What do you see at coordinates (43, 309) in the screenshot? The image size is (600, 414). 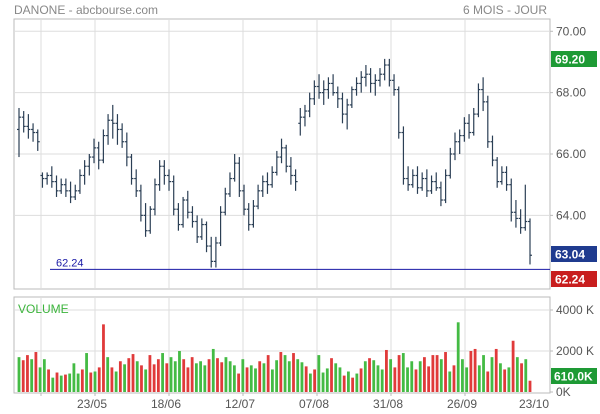 I see `volume-label: VOLUME` at bounding box center [43, 309].